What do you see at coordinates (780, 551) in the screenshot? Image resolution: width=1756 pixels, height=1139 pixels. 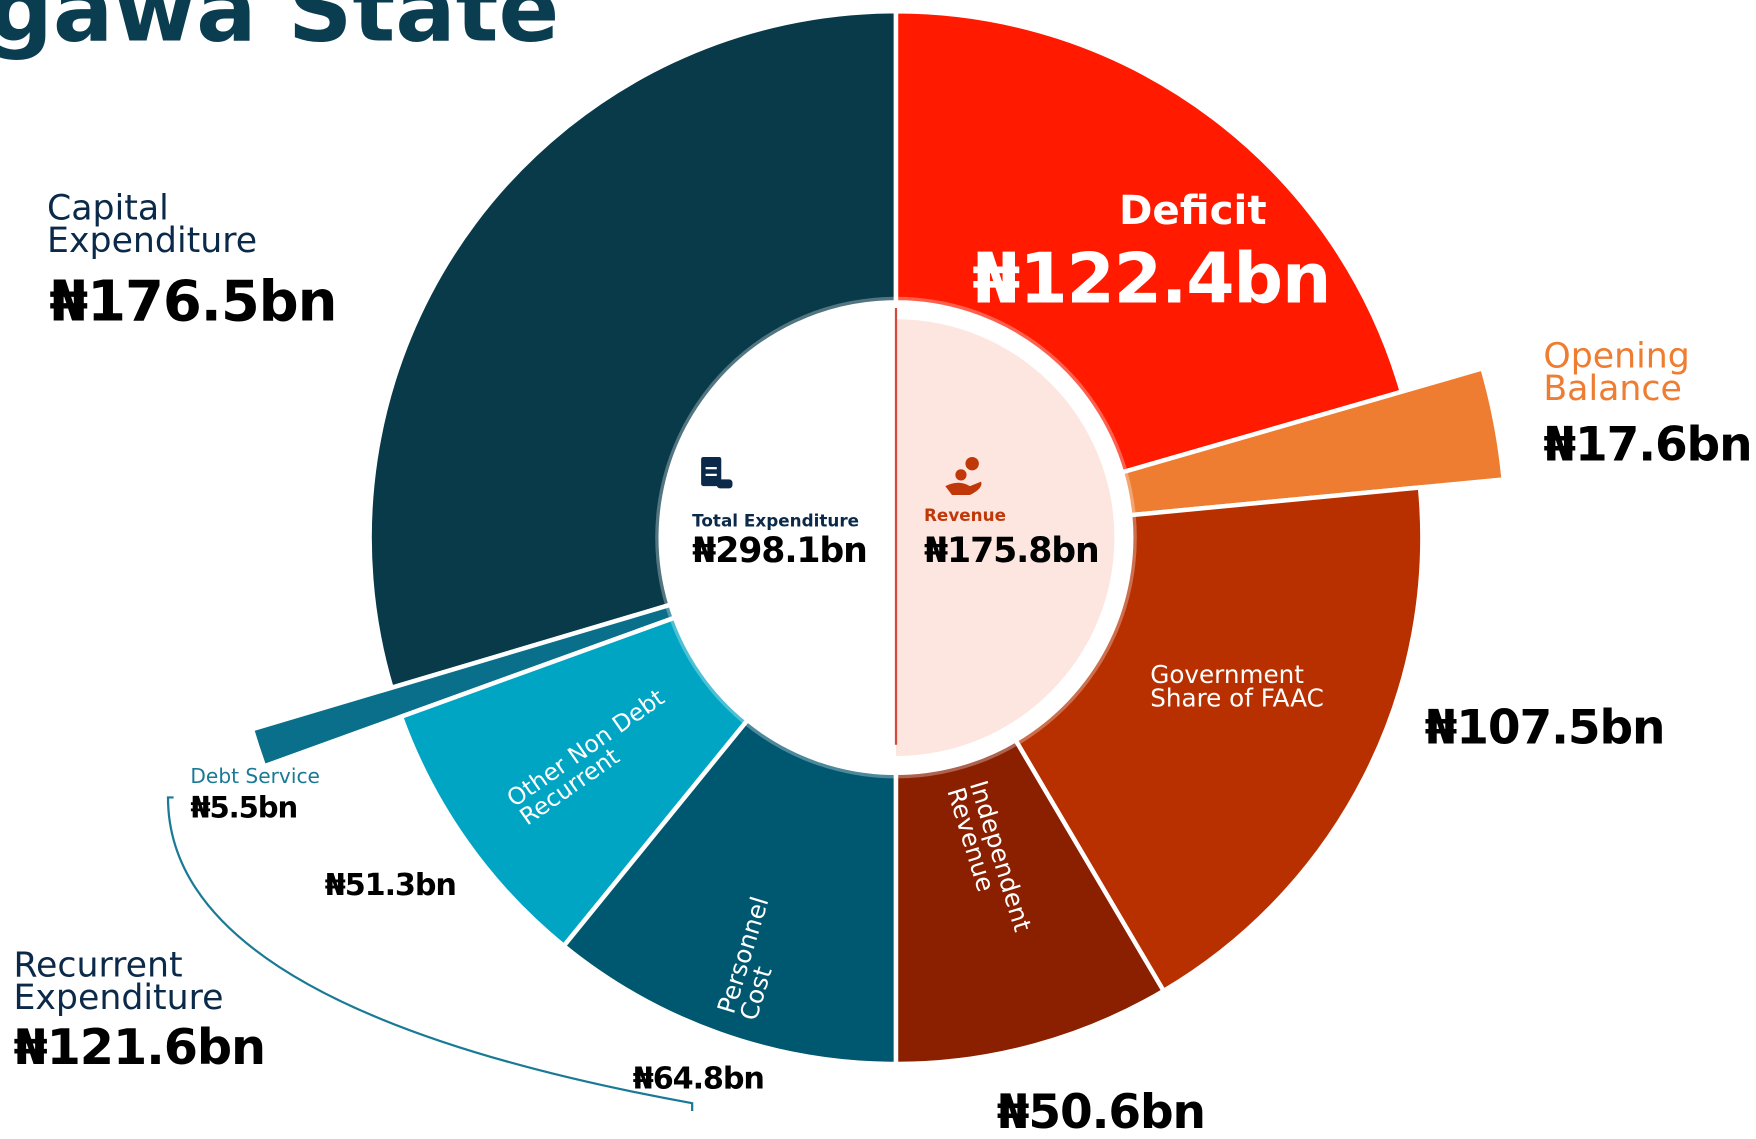 I see `group-total: ₦298.1bn` at bounding box center [780, 551].